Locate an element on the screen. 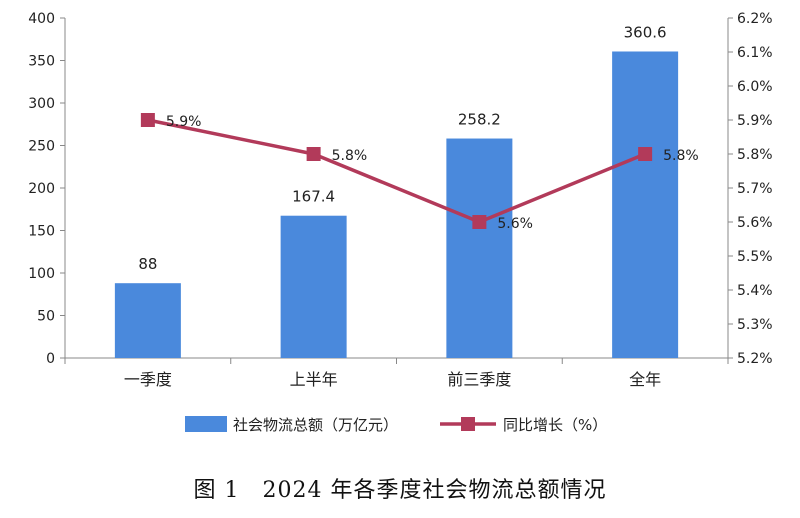  y-left-tick-label: 250 is located at coordinates (41, 147).